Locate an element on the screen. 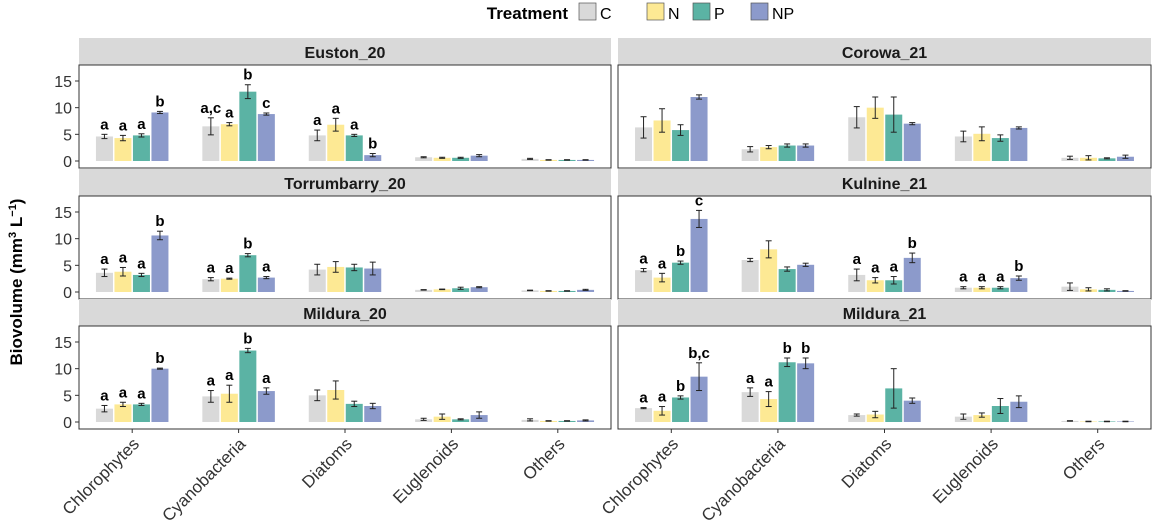 This screenshot has height=527, width=1156. y-tick-label: 10 is located at coordinates (63, 240).